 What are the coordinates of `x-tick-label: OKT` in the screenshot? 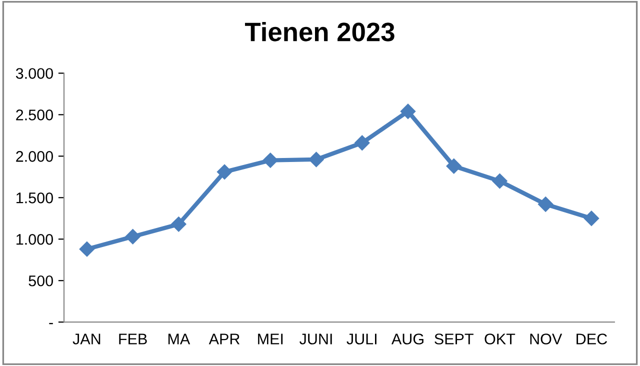 It's located at (500, 339).